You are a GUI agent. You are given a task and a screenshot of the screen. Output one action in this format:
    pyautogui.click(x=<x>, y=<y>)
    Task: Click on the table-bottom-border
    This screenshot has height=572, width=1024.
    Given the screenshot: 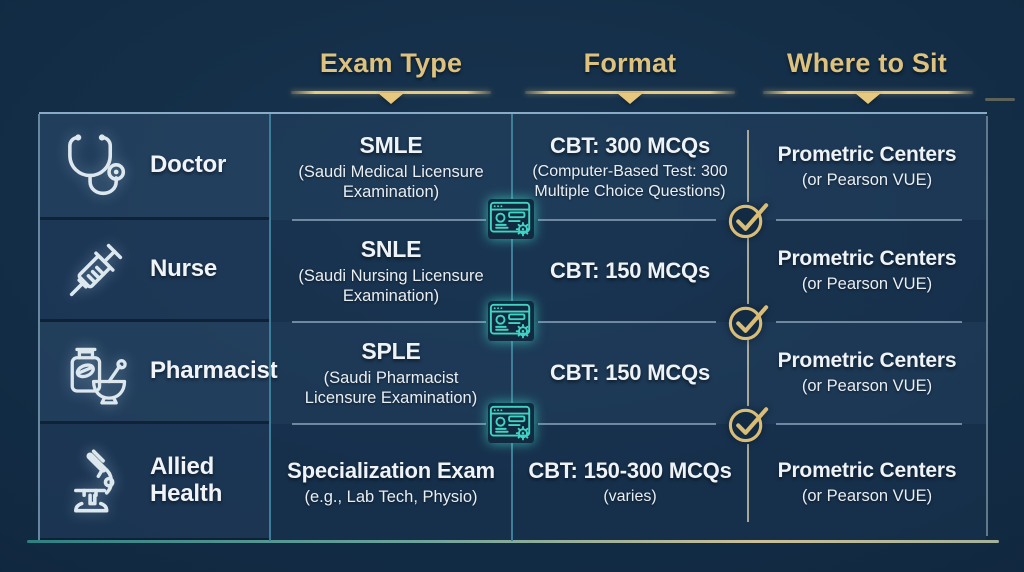 What is the action you would take?
    pyautogui.click(x=513, y=541)
    